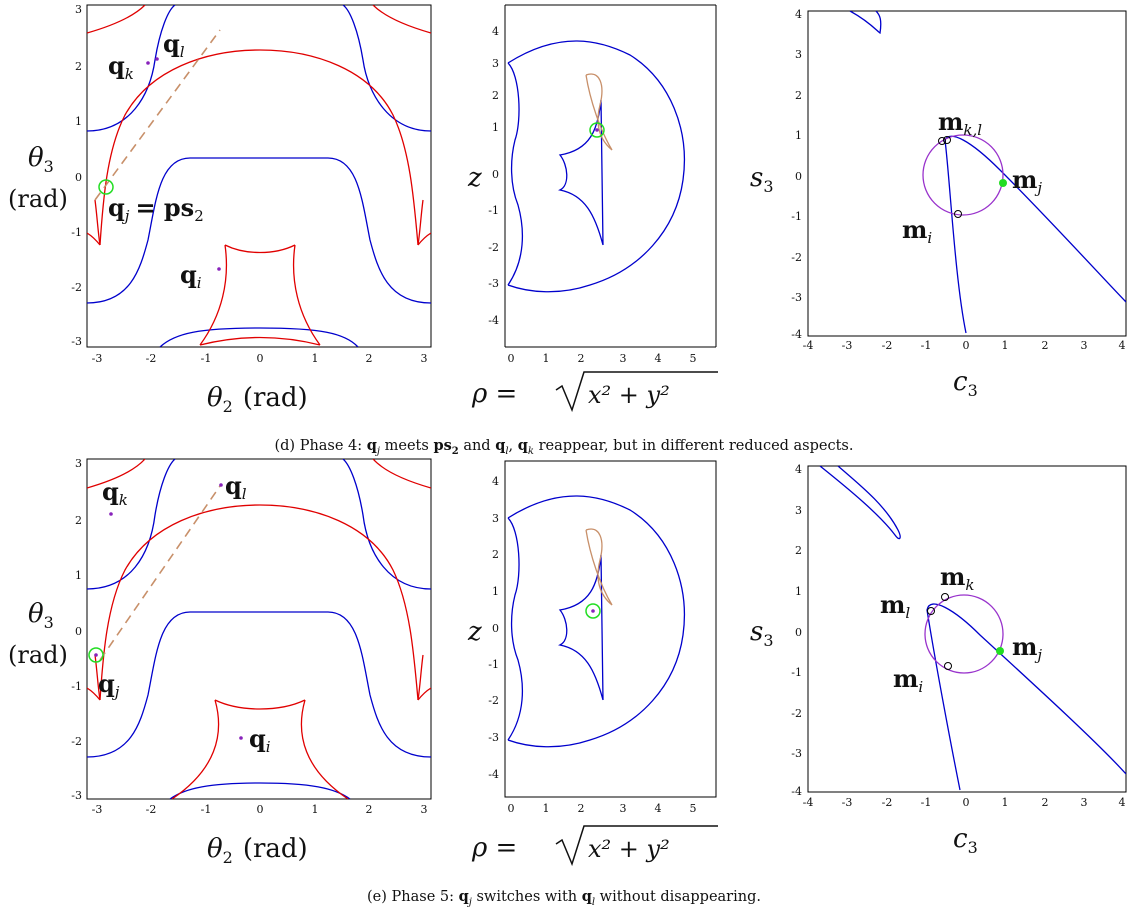 The height and width of the screenshot is (914, 1128). Describe the element at coordinates (947, 140) in the screenshot. I see `m-kl-point-b` at that location.